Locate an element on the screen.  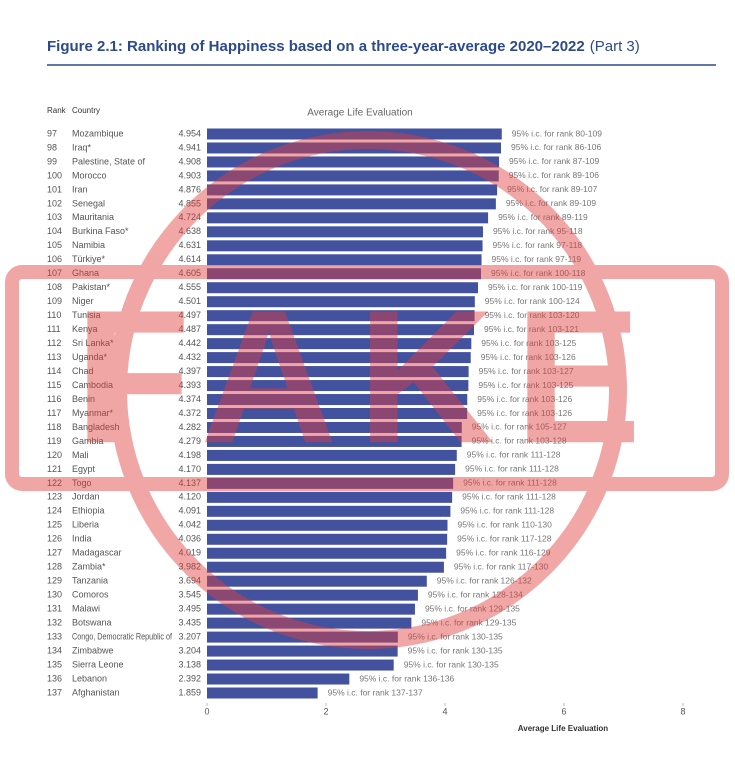
ci-label: 95% i.c. for rank 100-119 is located at coordinates (535, 287).